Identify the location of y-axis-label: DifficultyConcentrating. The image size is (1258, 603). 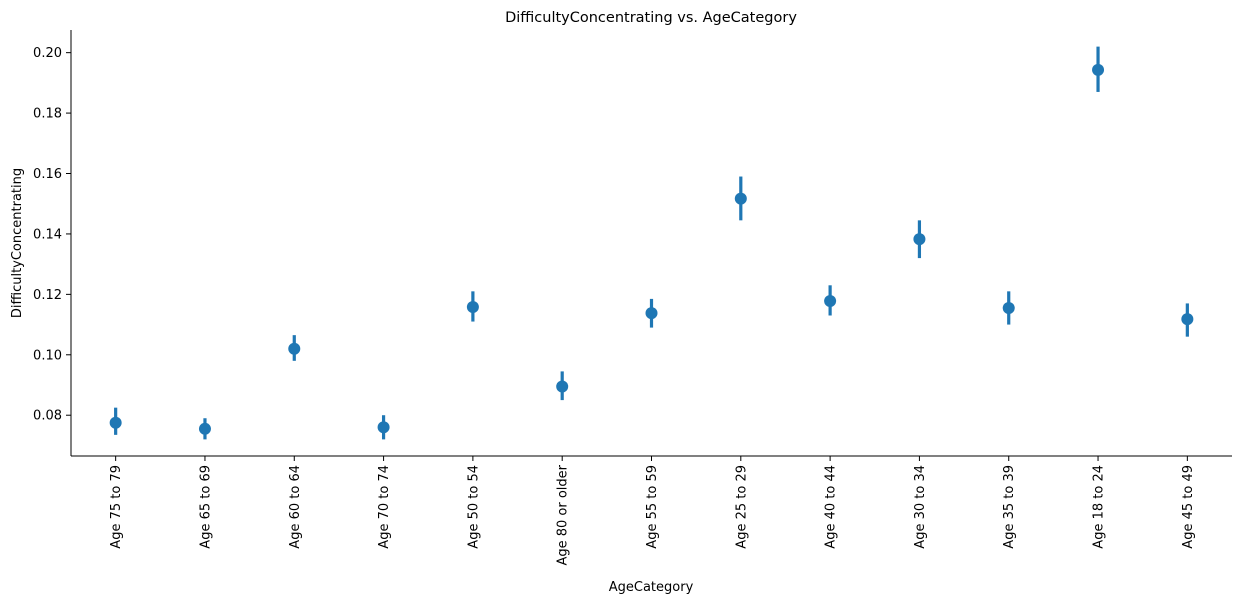
(17, 243).